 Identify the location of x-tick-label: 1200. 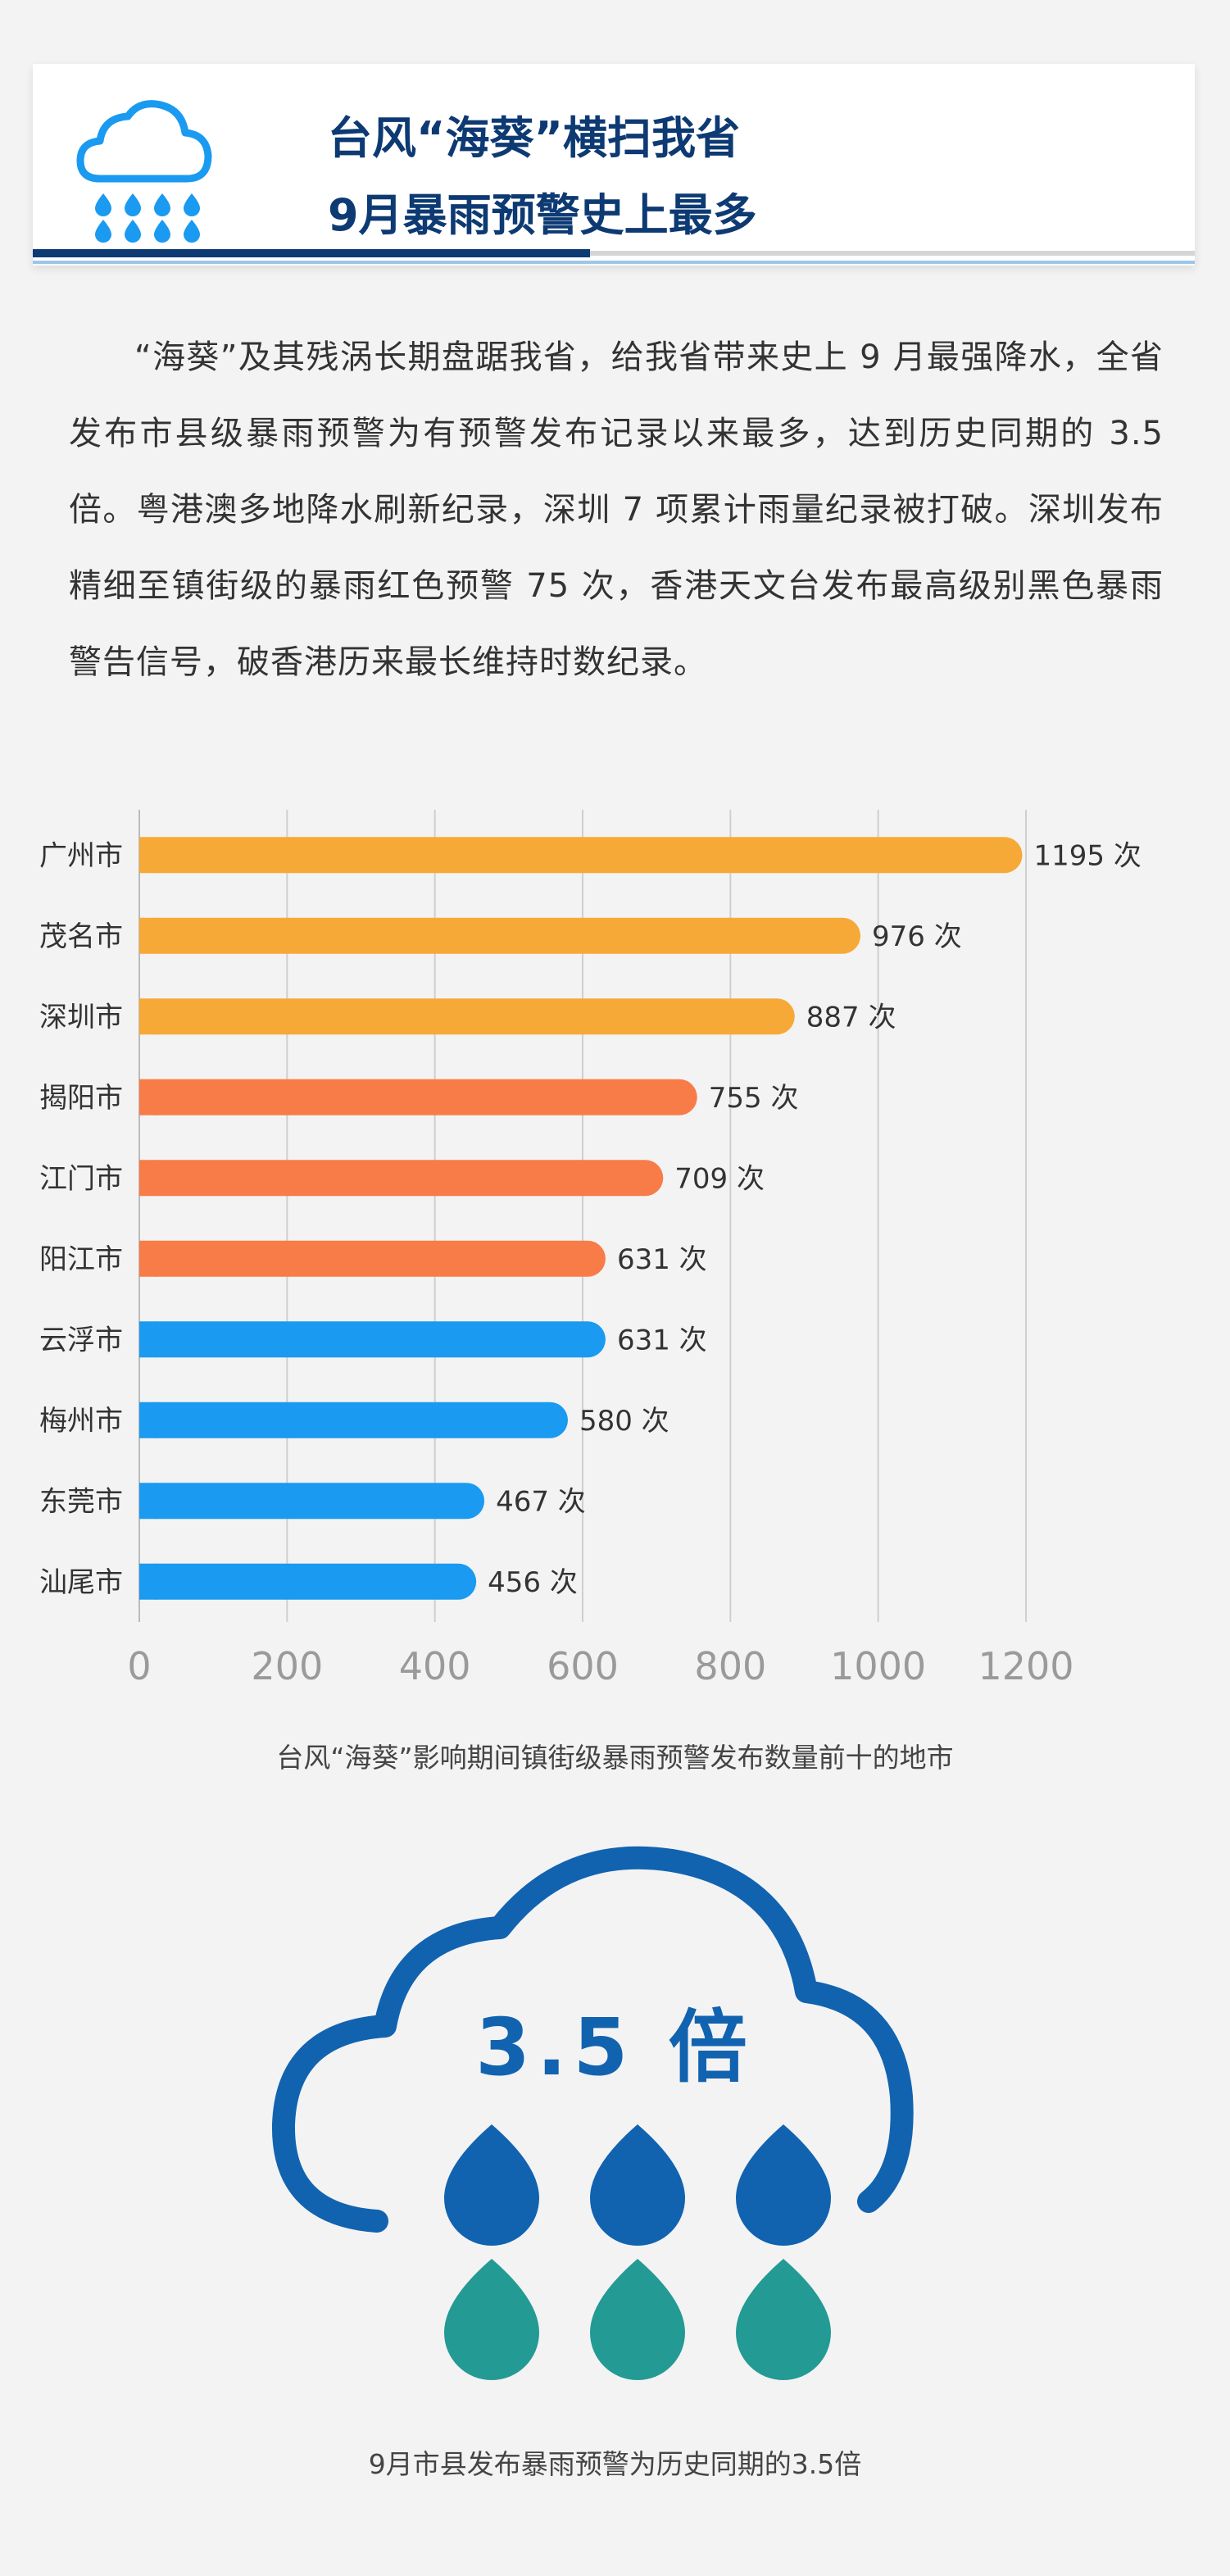
(1025, 1666).